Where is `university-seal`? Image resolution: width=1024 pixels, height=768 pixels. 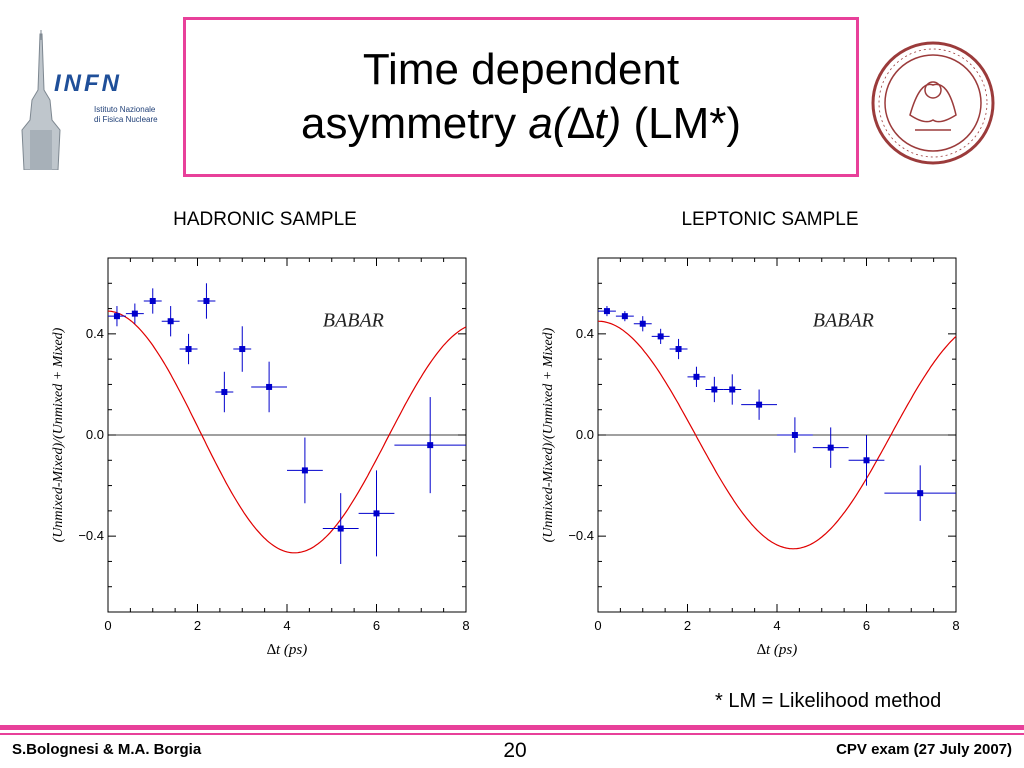 university-seal is located at coordinates (933, 103).